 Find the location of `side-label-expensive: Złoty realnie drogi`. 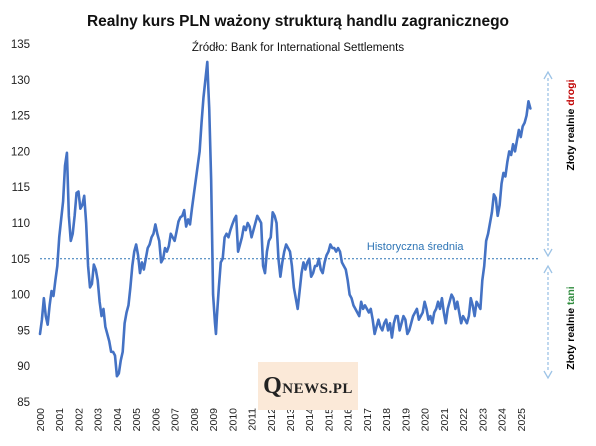

side-label-expensive: Złoty realnie drogi is located at coordinates (571, 124).